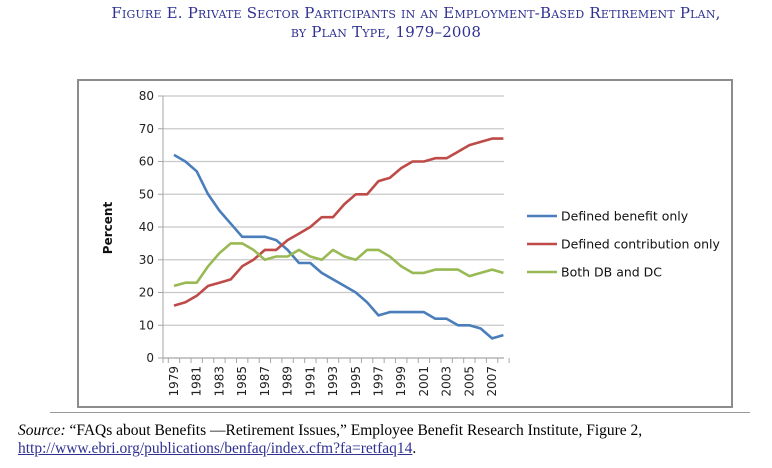  What do you see at coordinates (424, 381) in the screenshot?
I see `x-tick-label: 2001` at bounding box center [424, 381].